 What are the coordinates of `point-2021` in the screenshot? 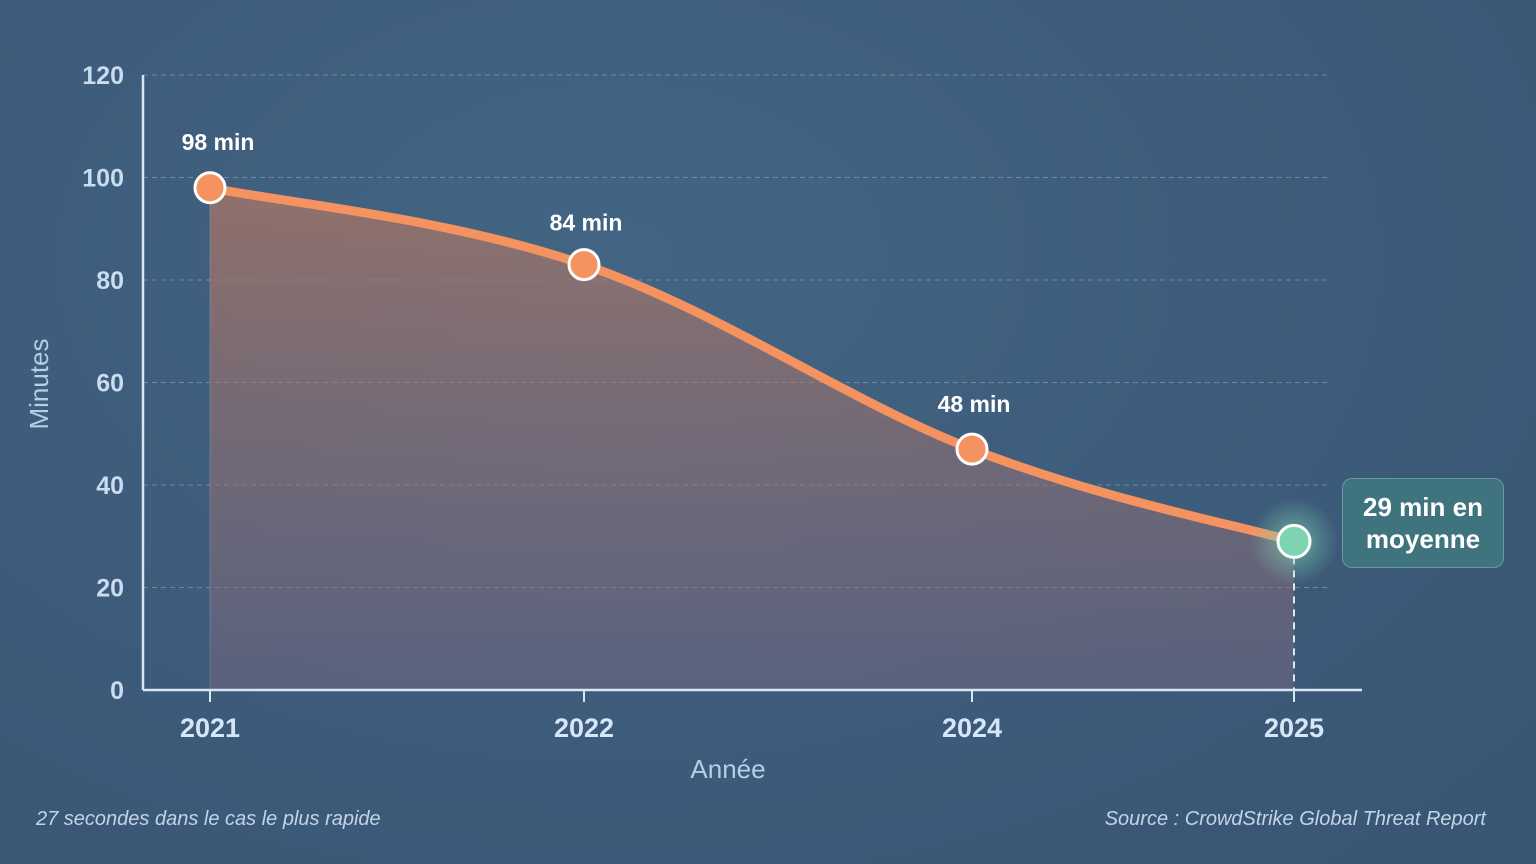 It's located at (210, 188).